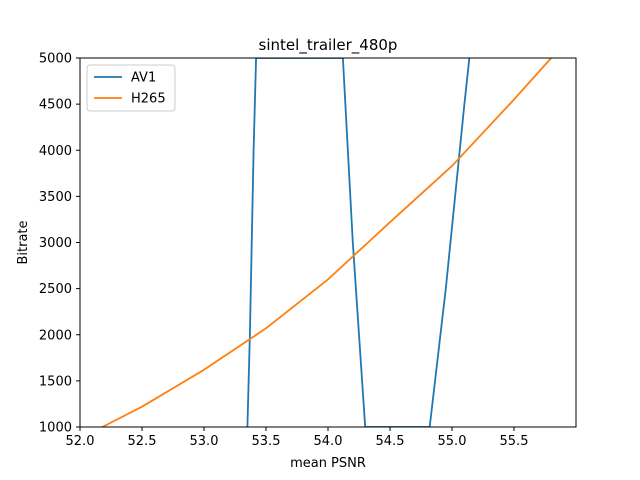 This screenshot has height=480, width=640. What do you see at coordinates (204, 441) in the screenshot?
I see `x-tick-label: 53.0` at bounding box center [204, 441].